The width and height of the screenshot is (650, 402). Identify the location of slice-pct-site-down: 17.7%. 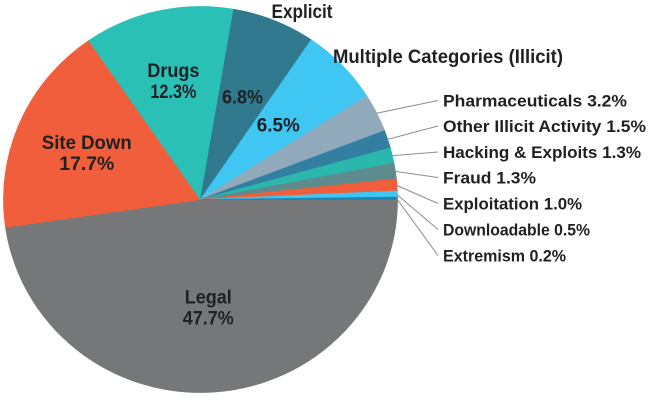
(86, 164).